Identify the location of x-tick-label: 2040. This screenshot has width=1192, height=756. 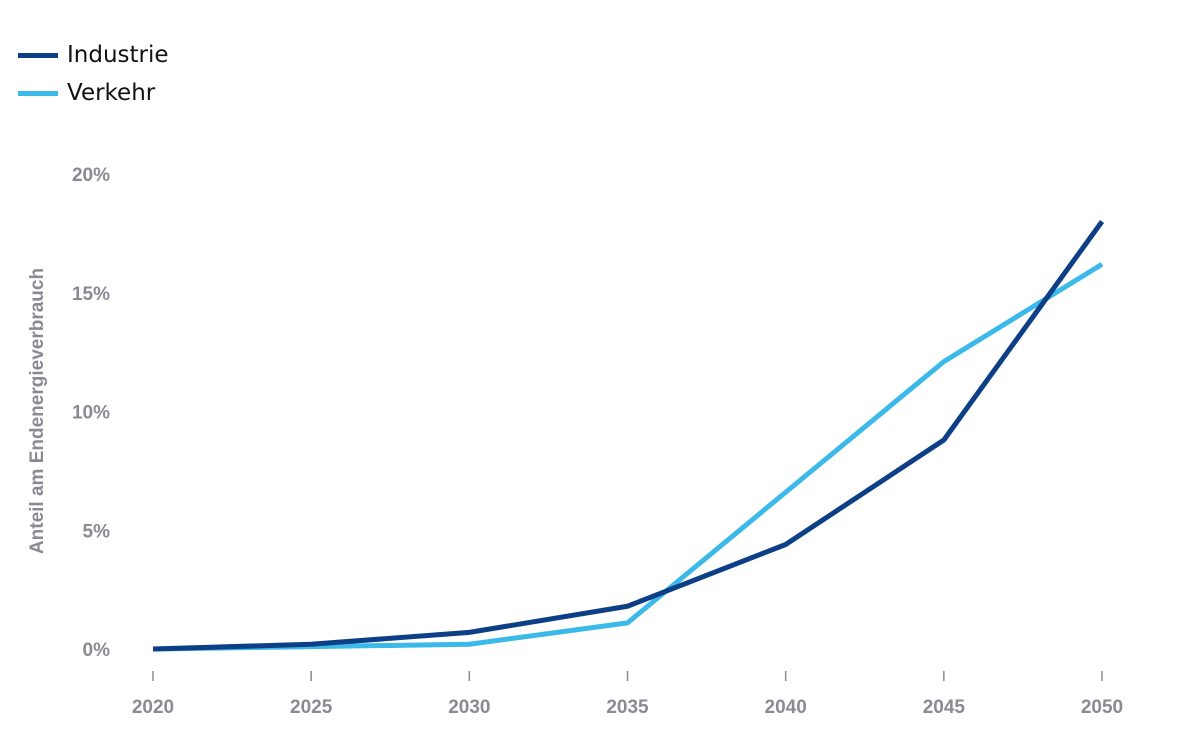
(786, 707).